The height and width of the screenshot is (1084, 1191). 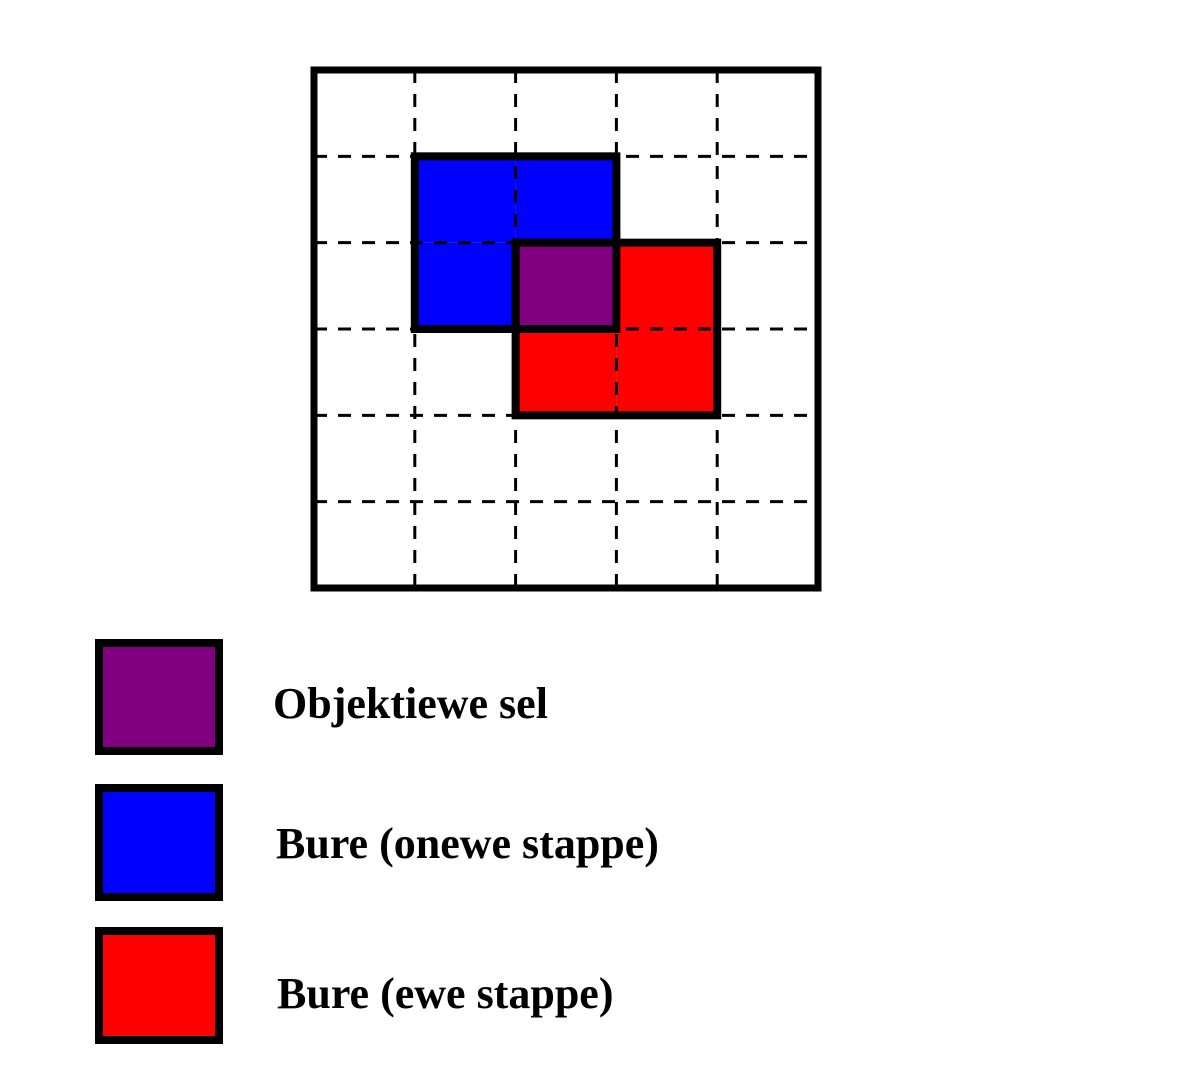 I want to click on blocks-layer, so click(x=566, y=286).